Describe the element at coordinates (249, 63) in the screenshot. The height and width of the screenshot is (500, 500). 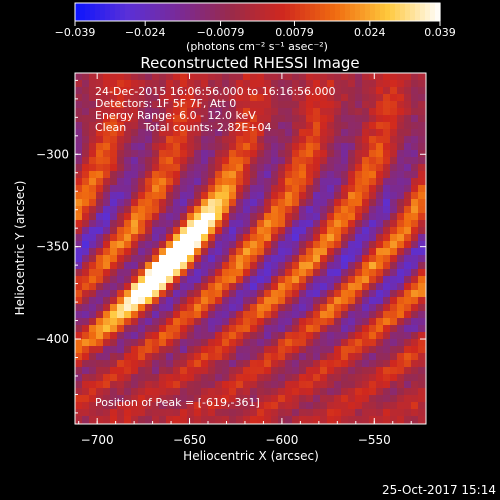
I see `chart-title: Reconstructed RHESSI Image` at that location.